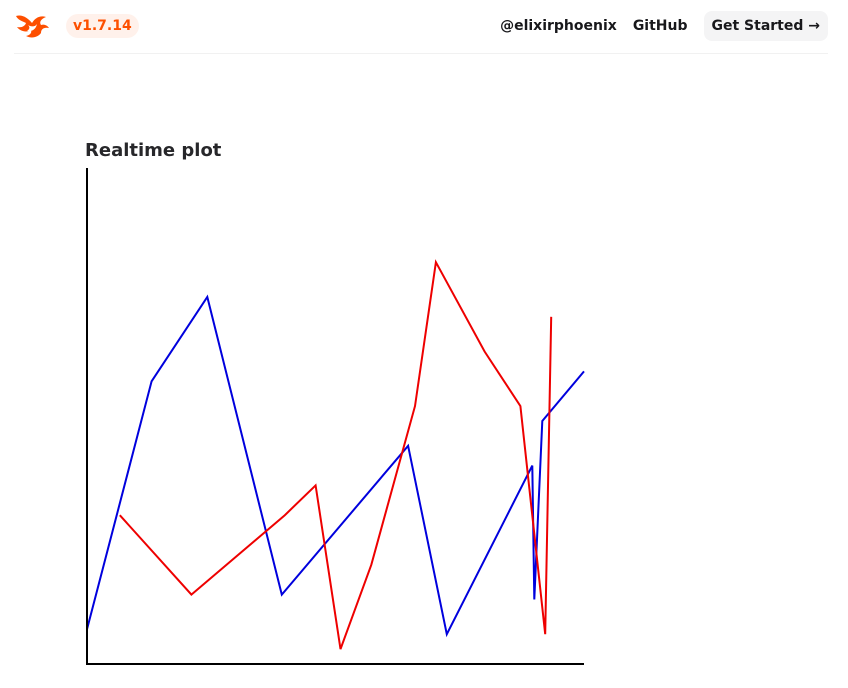  What do you see at coordinates (765, 26) in the screenshot?
I see `get-started-button: Get Started →` at bounding box center [765, 26].